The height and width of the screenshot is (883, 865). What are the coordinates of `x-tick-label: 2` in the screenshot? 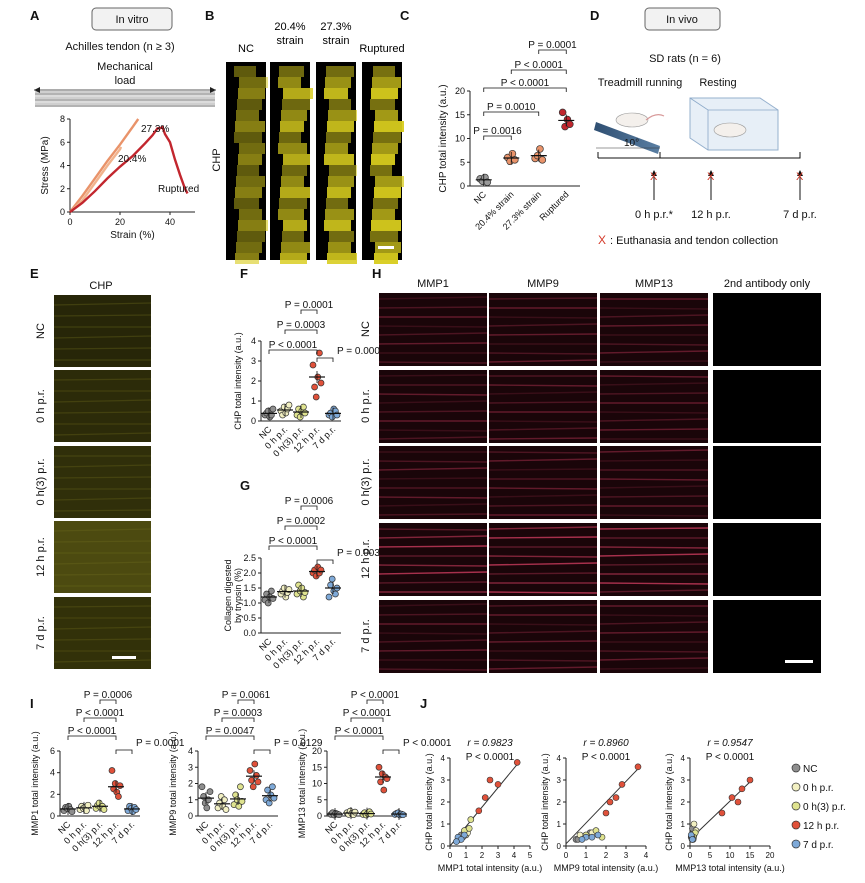 It's located at (482, 855).